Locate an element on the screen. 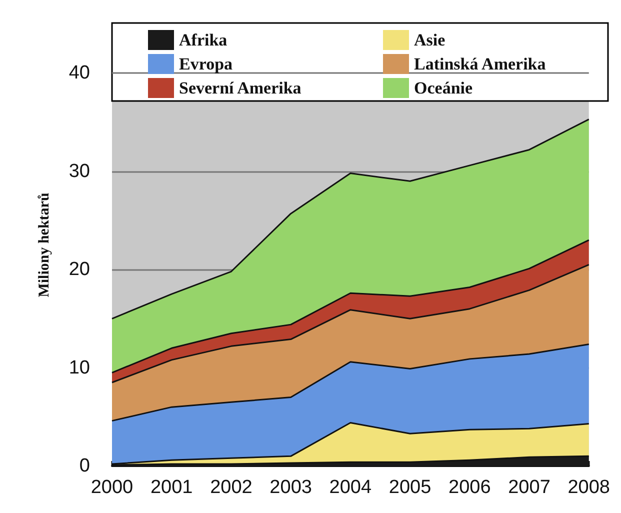 The image size is (621, 513). legend-label: Afrika is located at coordinates (203, 40).